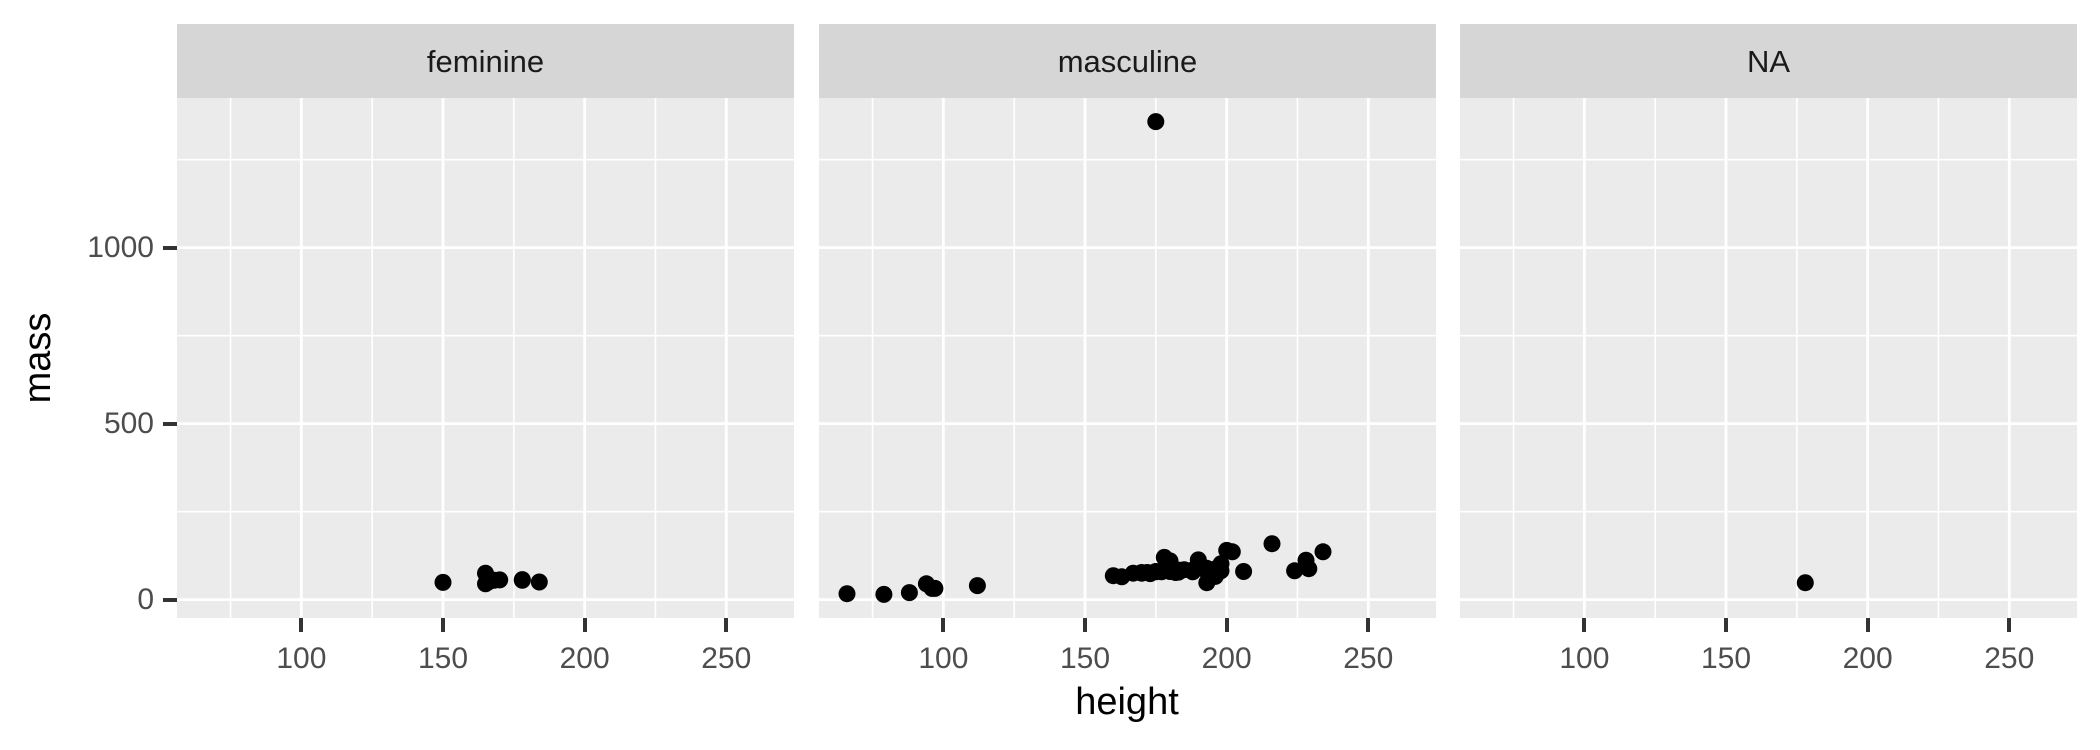 The image size is (2100, 750). I want to click on x-axis-title: height, so click(1127, 702).